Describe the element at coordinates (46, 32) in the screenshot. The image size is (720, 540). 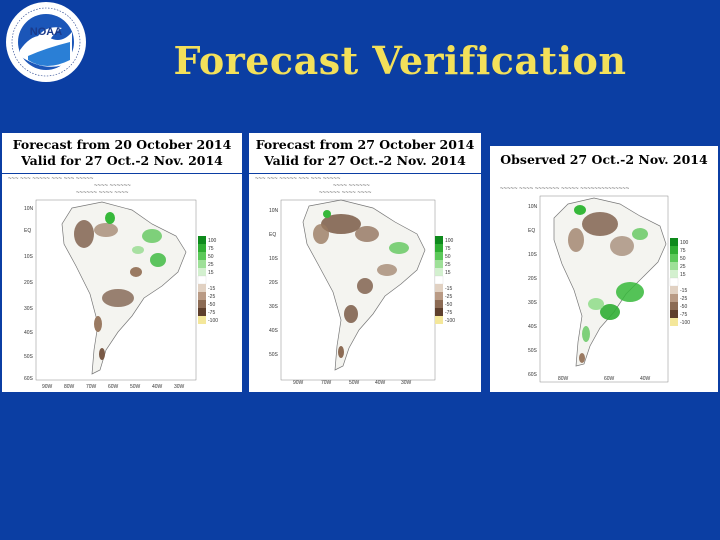
I see `logo-text: NOAA` at that location.